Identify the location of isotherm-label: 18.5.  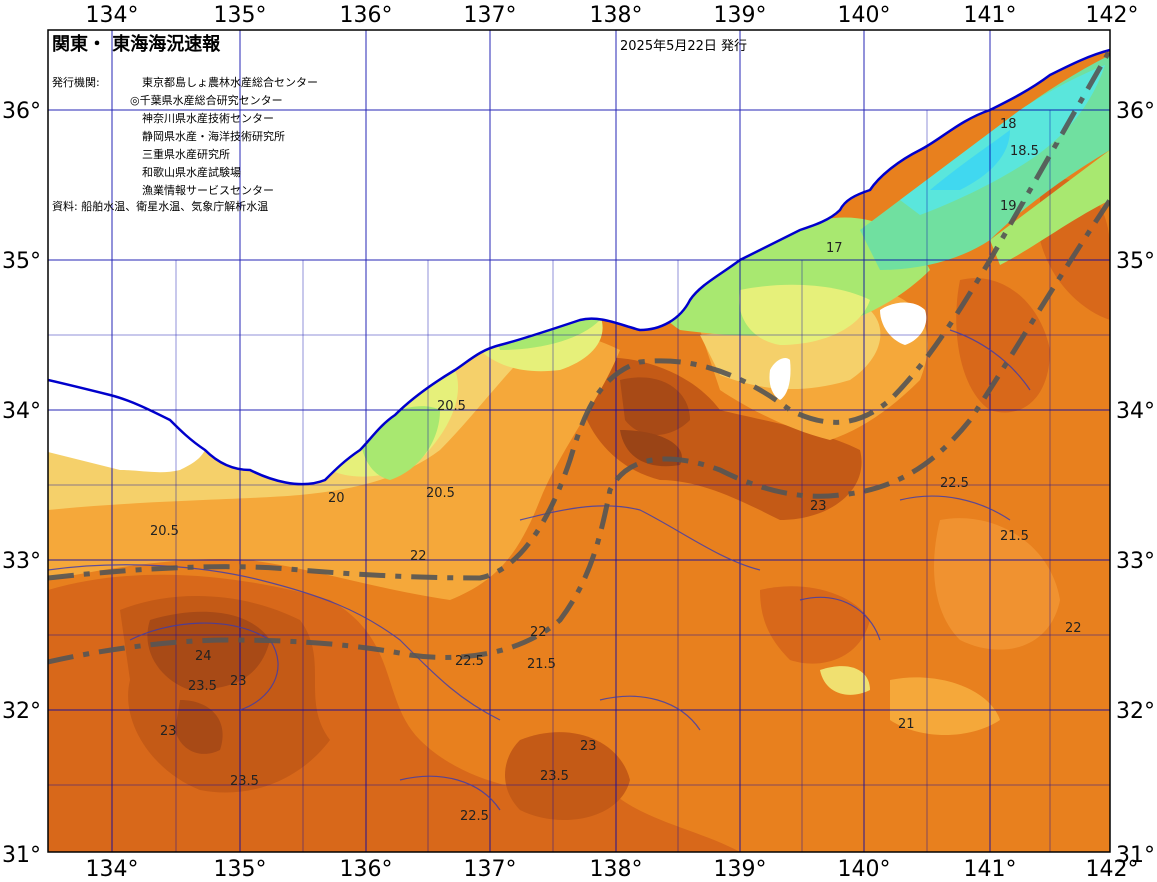
(1024, 151).